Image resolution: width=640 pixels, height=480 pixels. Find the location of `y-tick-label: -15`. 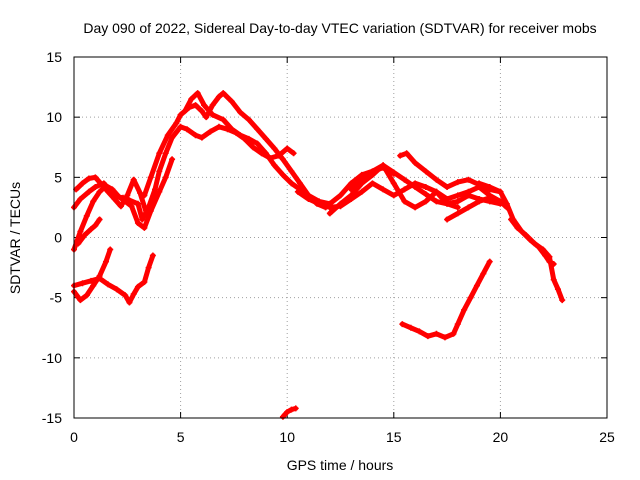

y-tick-label: -15 is located at coordinates (52, 418).